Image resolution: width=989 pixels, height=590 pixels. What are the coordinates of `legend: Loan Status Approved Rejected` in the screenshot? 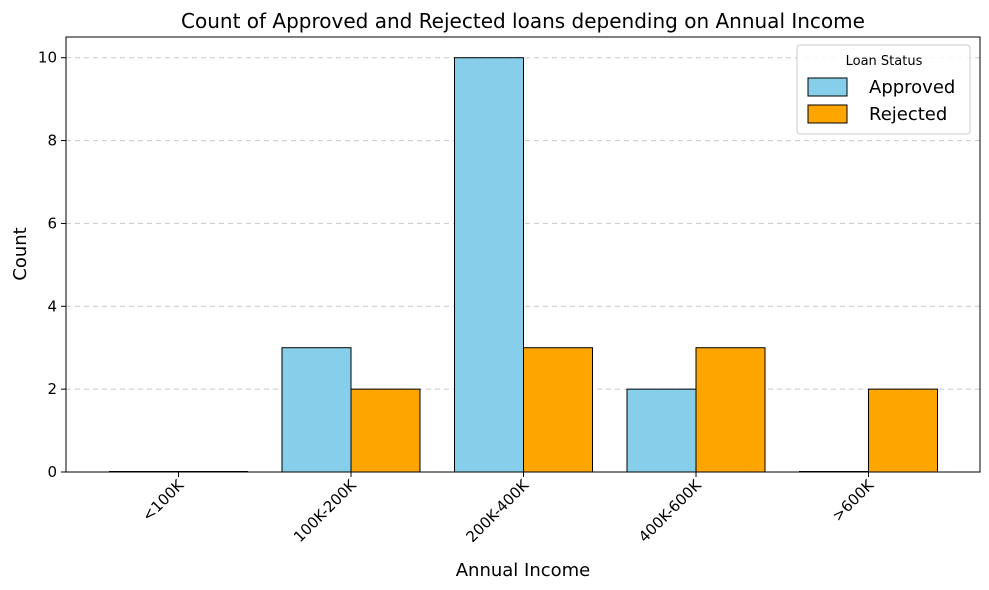 It's located at (883, 89).